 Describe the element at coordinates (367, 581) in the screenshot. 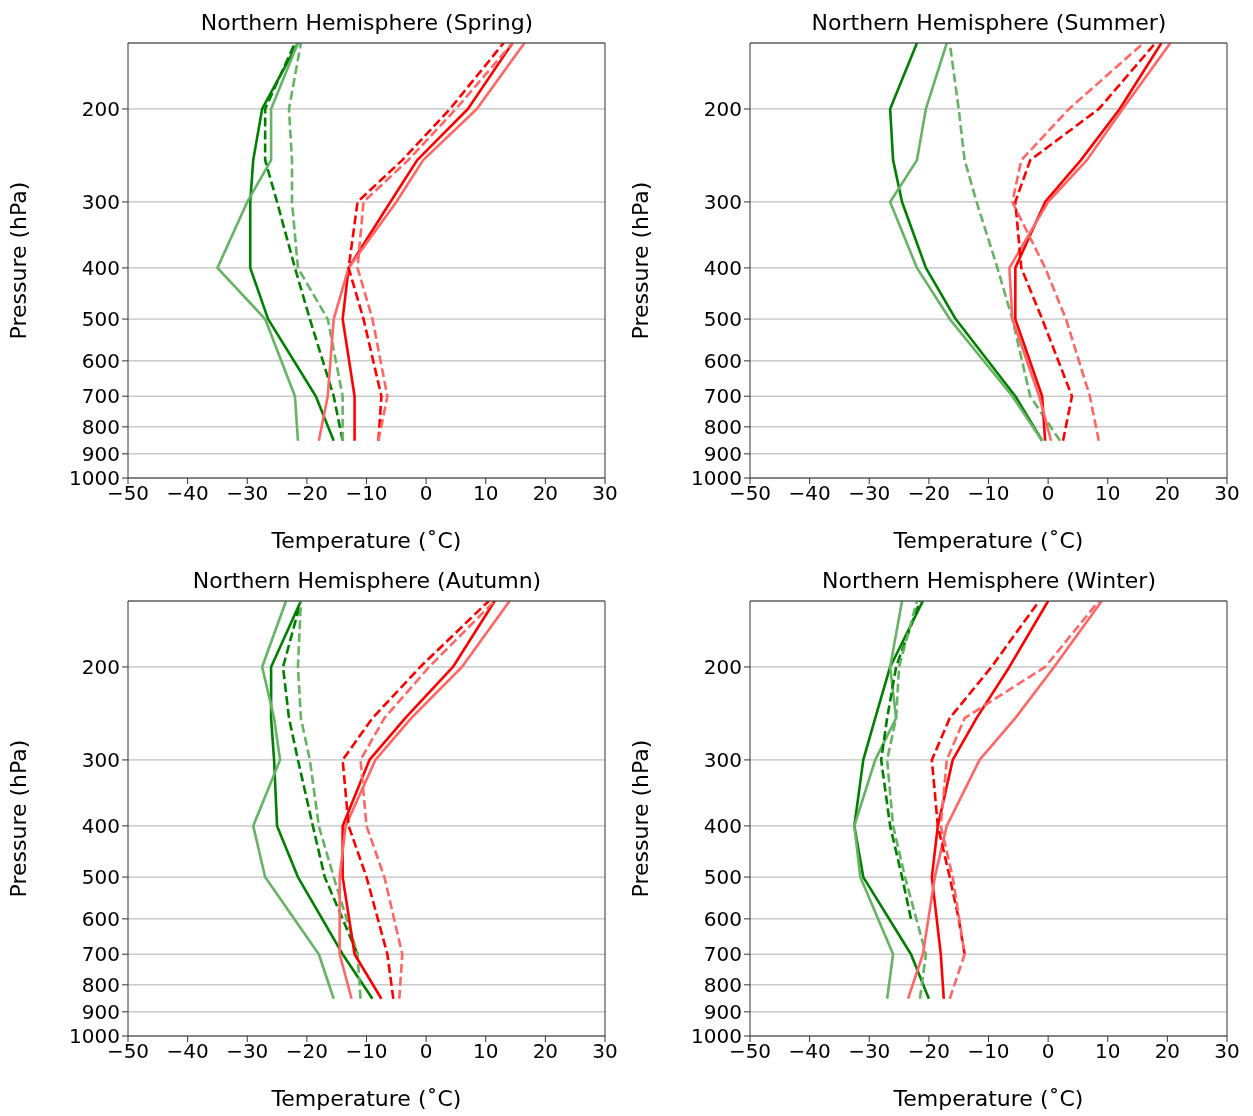

I see `chart-title: Northern Hemisphere (Autumn)` at that location.